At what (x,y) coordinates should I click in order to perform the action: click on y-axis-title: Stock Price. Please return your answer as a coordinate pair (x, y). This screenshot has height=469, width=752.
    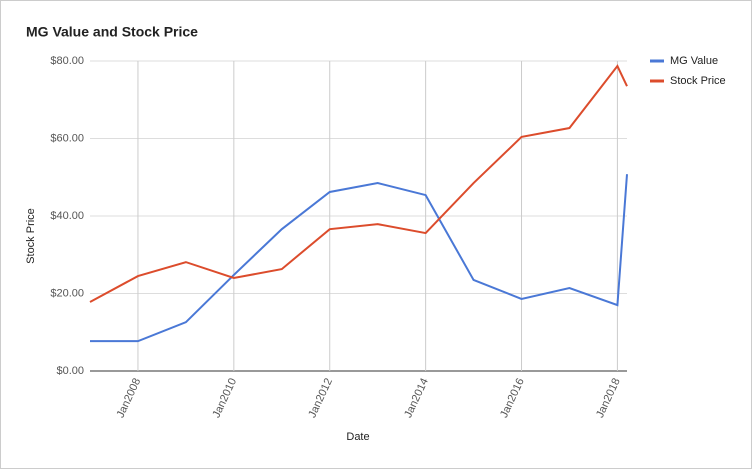
    Looking at the image, I should click on (31, 236).